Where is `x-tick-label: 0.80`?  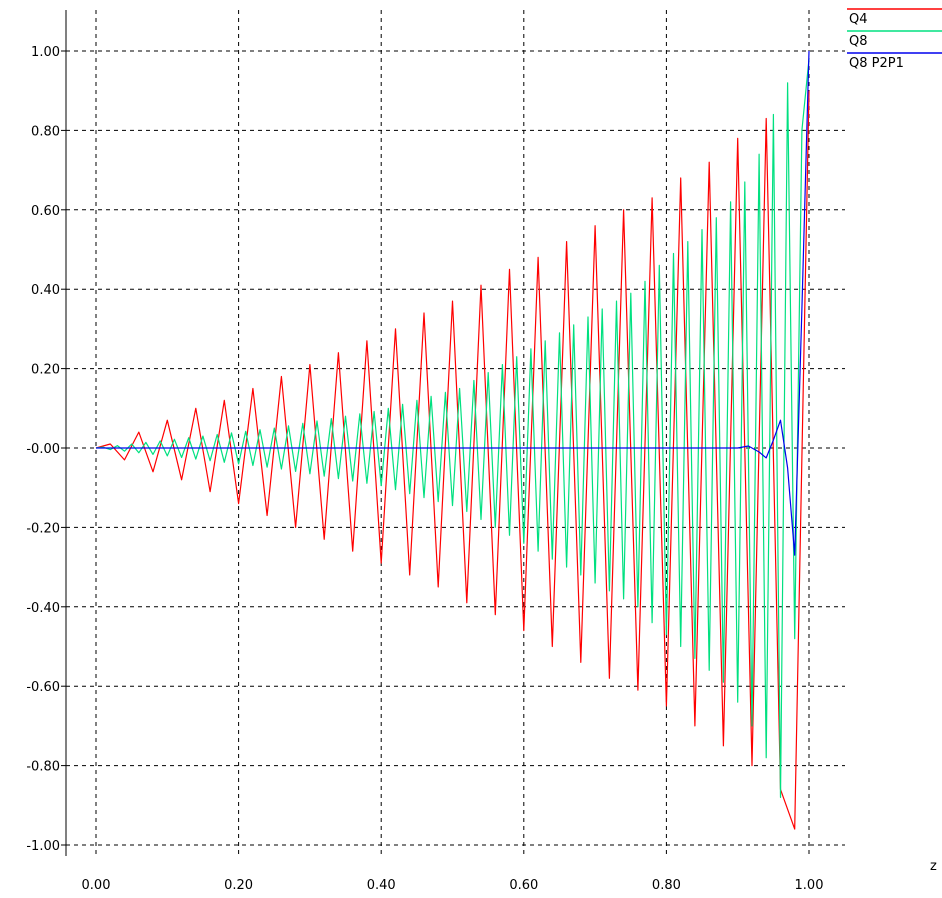
x-tick-label: 0.80 is located at coordinates (666, 885).